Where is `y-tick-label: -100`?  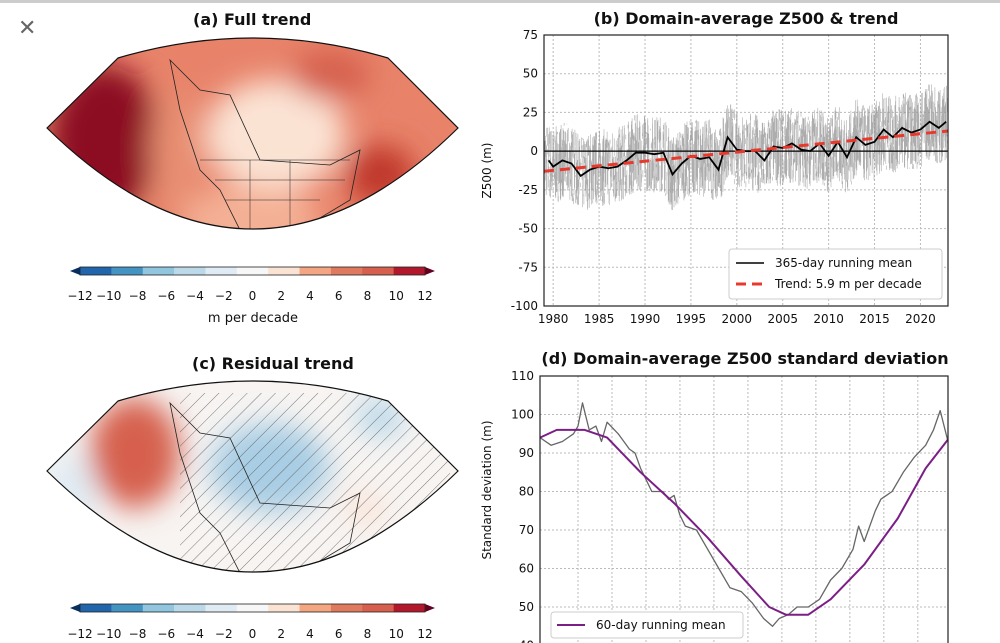
y-tick-label: -100 is located at coordinates (524, 306).